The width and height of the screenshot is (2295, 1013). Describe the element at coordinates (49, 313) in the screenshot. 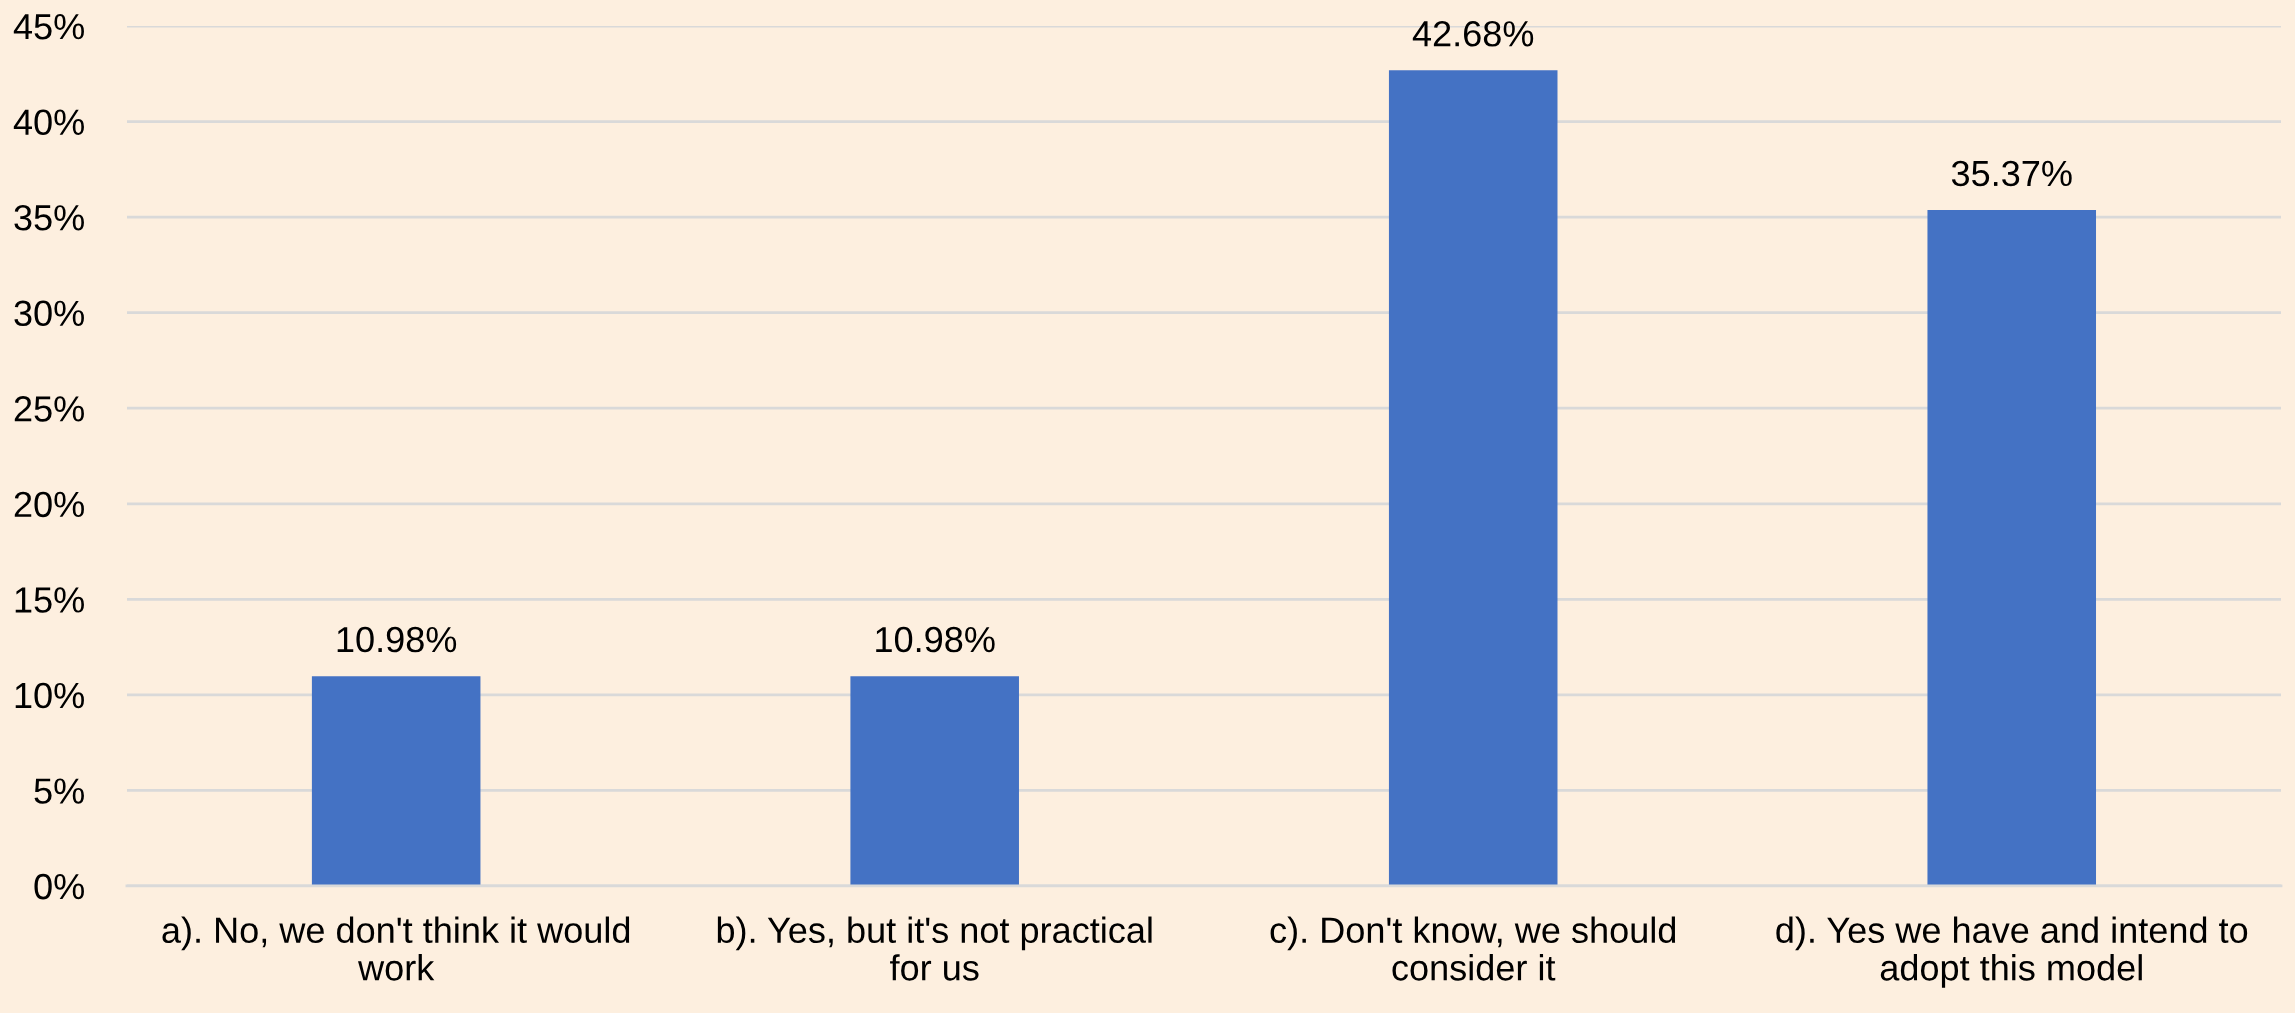

I see `y-tick-label: 30%` at that location.